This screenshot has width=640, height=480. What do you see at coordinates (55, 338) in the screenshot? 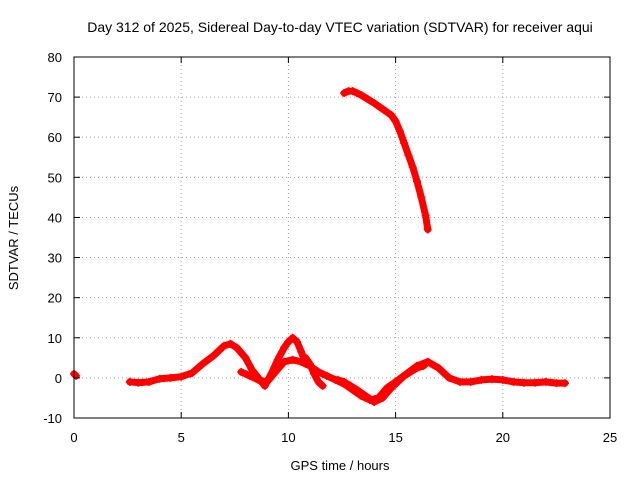
I see `y-tick-label: 10` at bounding box center [55, 338].